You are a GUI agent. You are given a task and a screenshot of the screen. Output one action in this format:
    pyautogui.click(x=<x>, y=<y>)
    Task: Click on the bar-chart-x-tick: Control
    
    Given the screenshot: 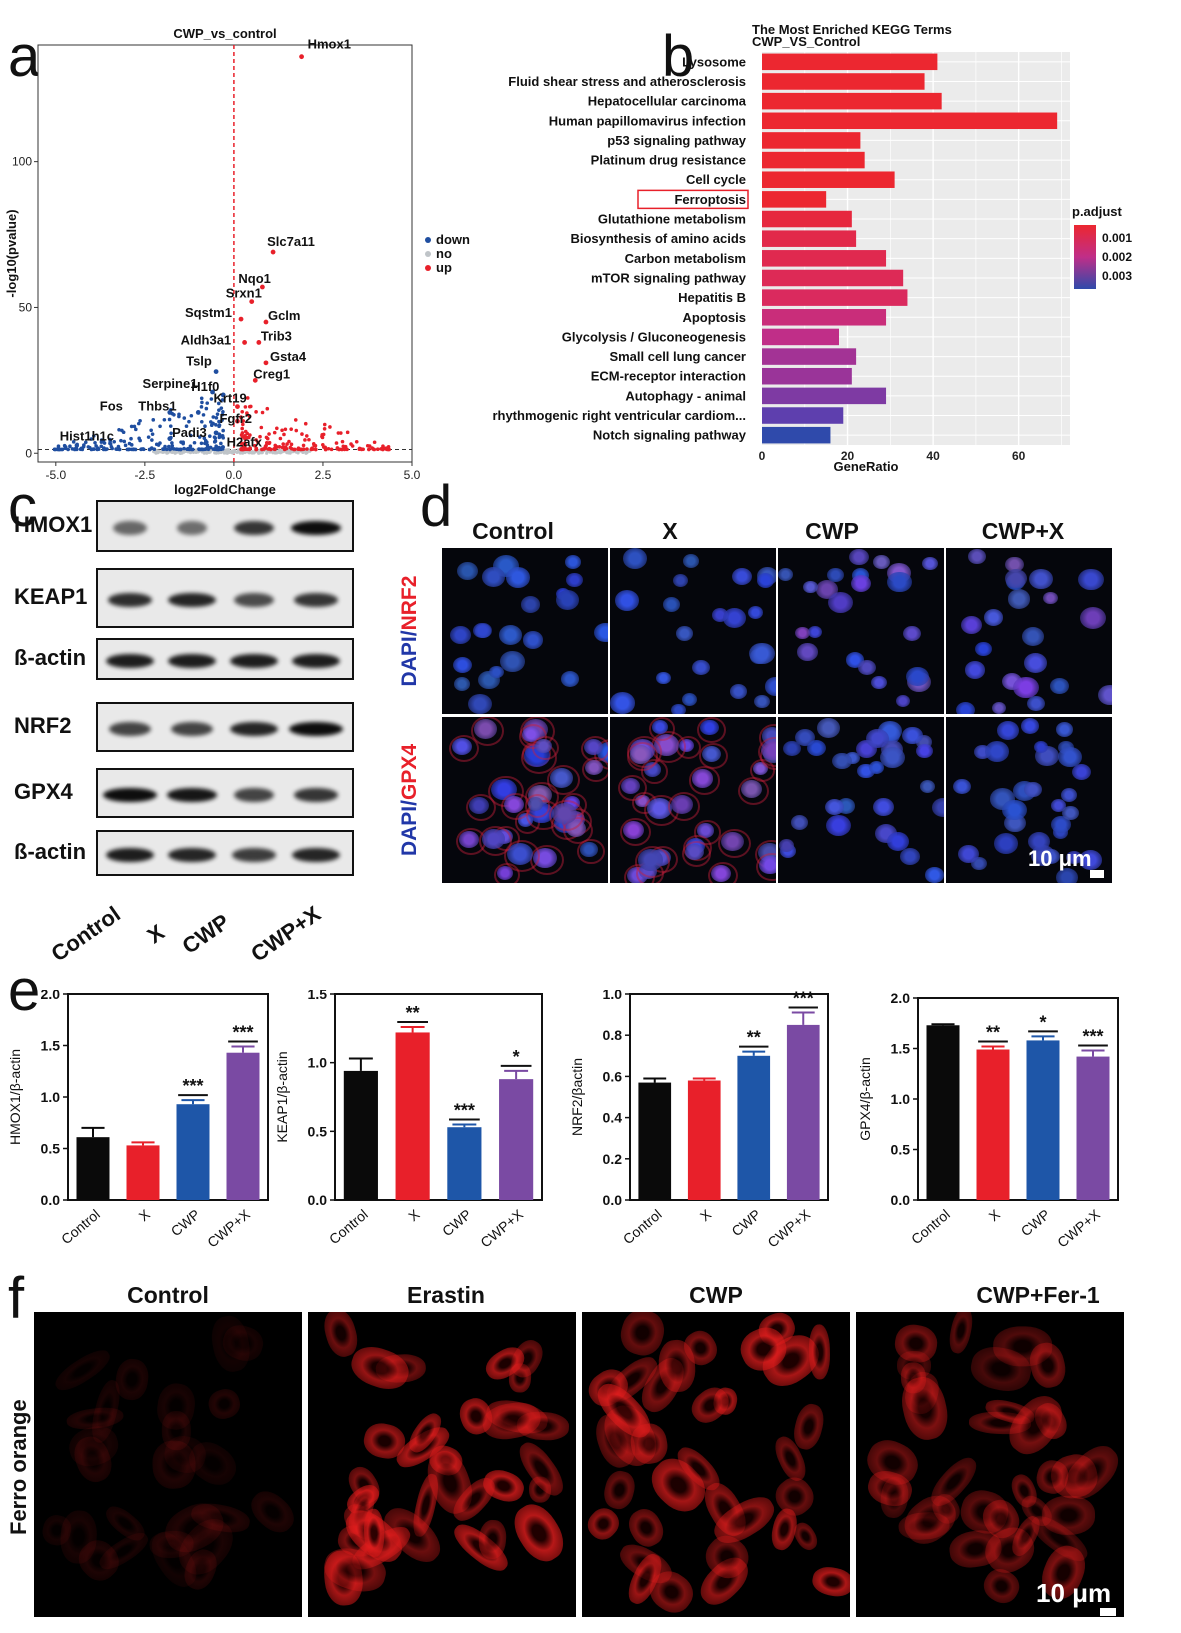 What is the action you would take?
    pyautogui.click(x=642, y=1226)
    